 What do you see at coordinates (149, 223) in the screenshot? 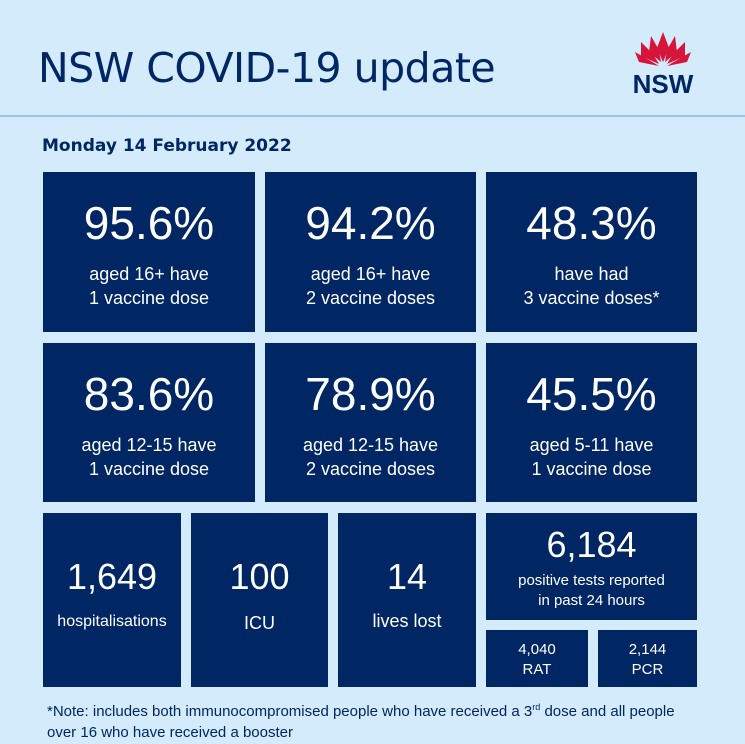
I see `tile-value: 95.6%` at bounding box center [149, 223].